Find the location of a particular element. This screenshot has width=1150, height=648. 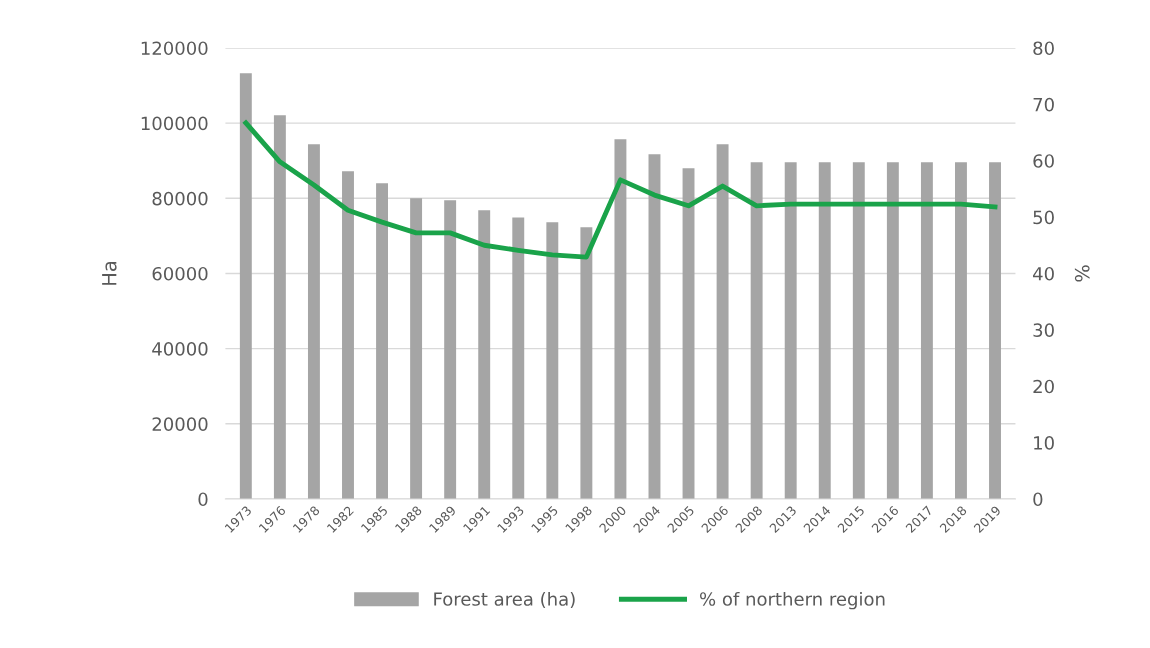

y2-tick-label: 70 is located at coordinates (1043, 104).